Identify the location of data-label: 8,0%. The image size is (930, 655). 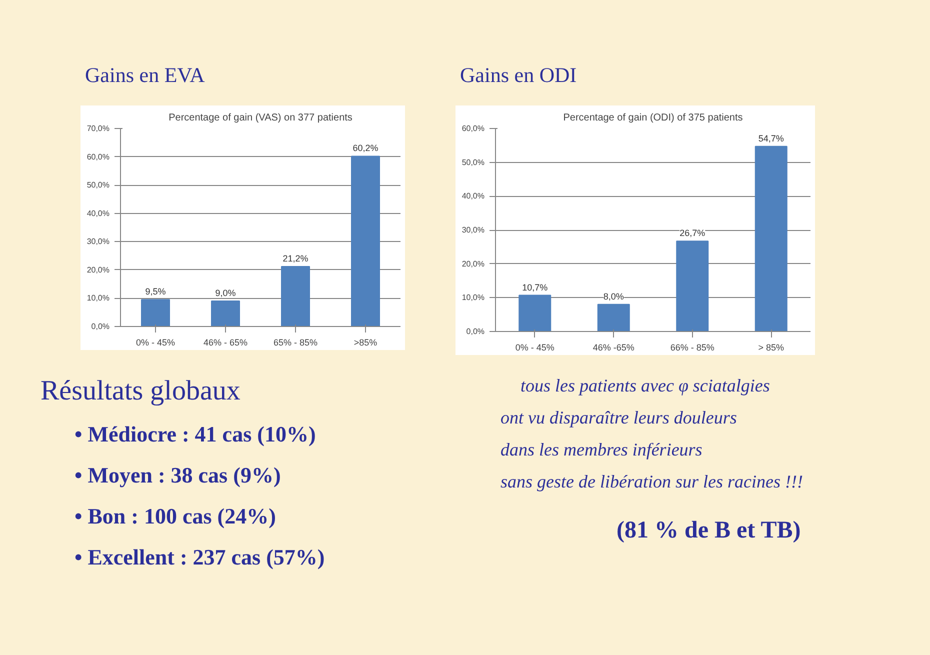
(613, 296).